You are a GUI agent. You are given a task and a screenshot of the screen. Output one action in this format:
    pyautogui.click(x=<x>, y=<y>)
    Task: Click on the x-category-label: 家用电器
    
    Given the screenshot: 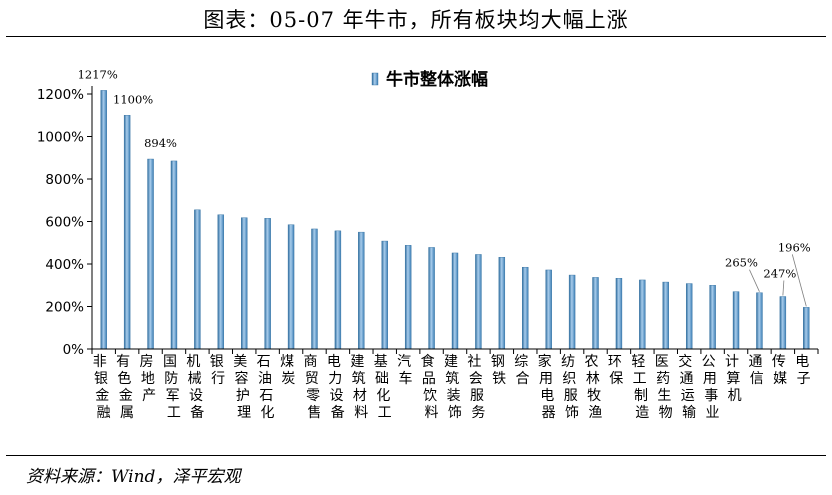 What is the action you would take?
    pyautogui.click(x=547, y=387)
    